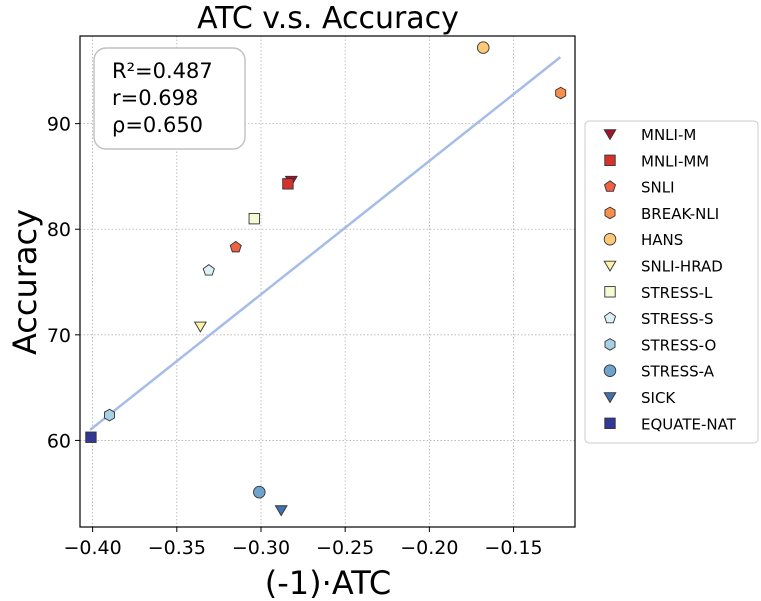 This screenshot has height=601, width=761. I want to click on legend-item-sick: SICK, so click(639, 398).